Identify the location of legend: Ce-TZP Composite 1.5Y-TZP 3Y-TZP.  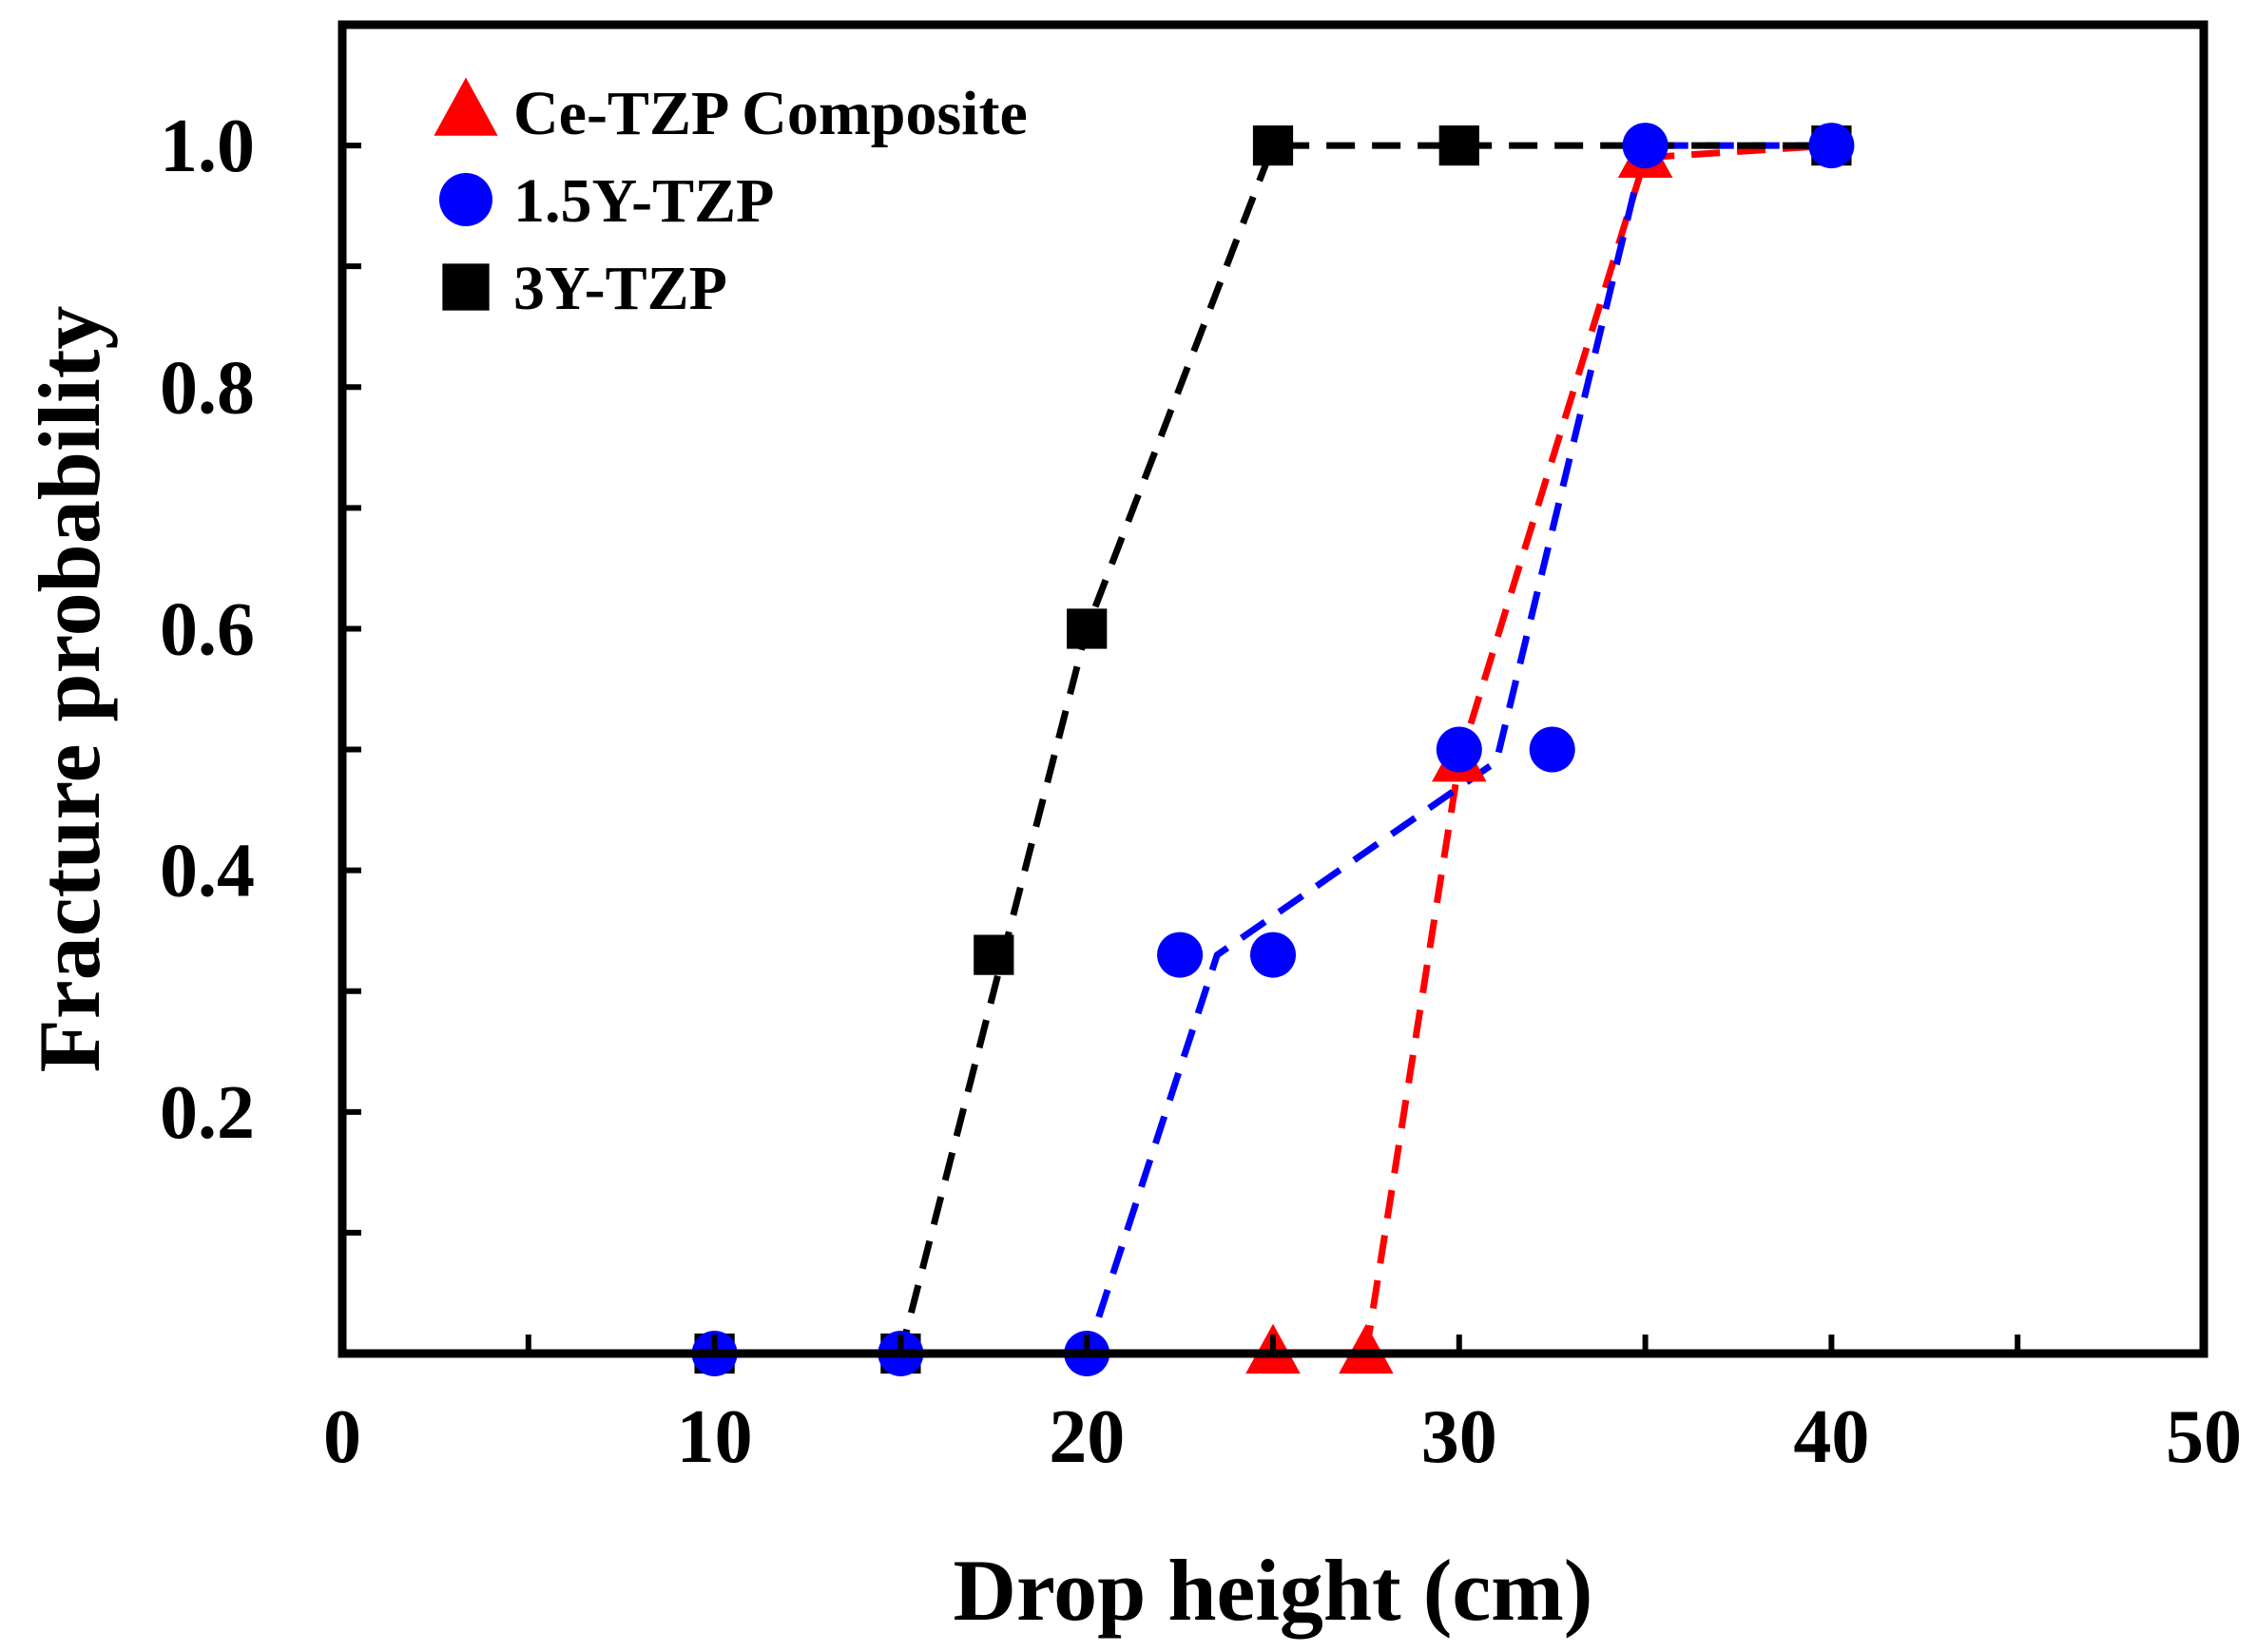
(731, 200).